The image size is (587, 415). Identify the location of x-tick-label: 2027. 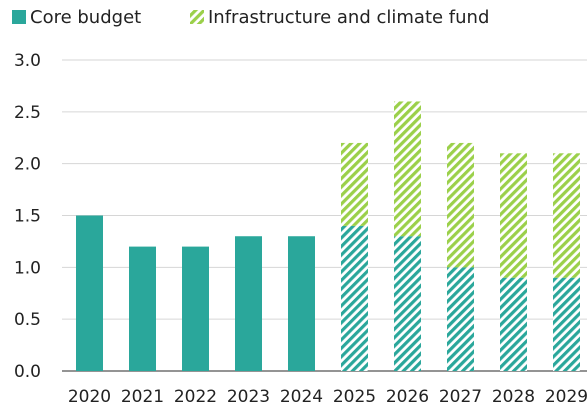
(460, 397).